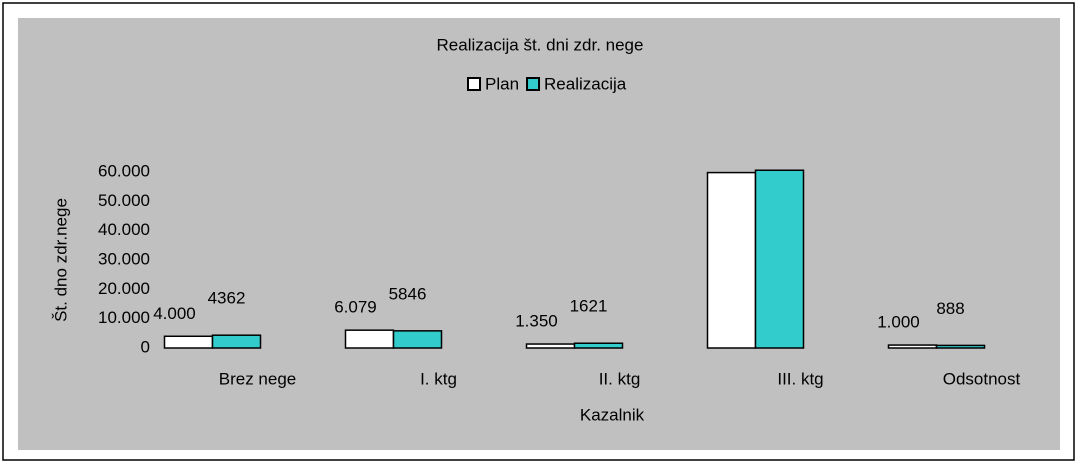 The image size is (1078, 464). What do you see at coordinates (145, 346) in the screenshot?
I see `y-tick-label: 0` at bounding box center [145, 346].